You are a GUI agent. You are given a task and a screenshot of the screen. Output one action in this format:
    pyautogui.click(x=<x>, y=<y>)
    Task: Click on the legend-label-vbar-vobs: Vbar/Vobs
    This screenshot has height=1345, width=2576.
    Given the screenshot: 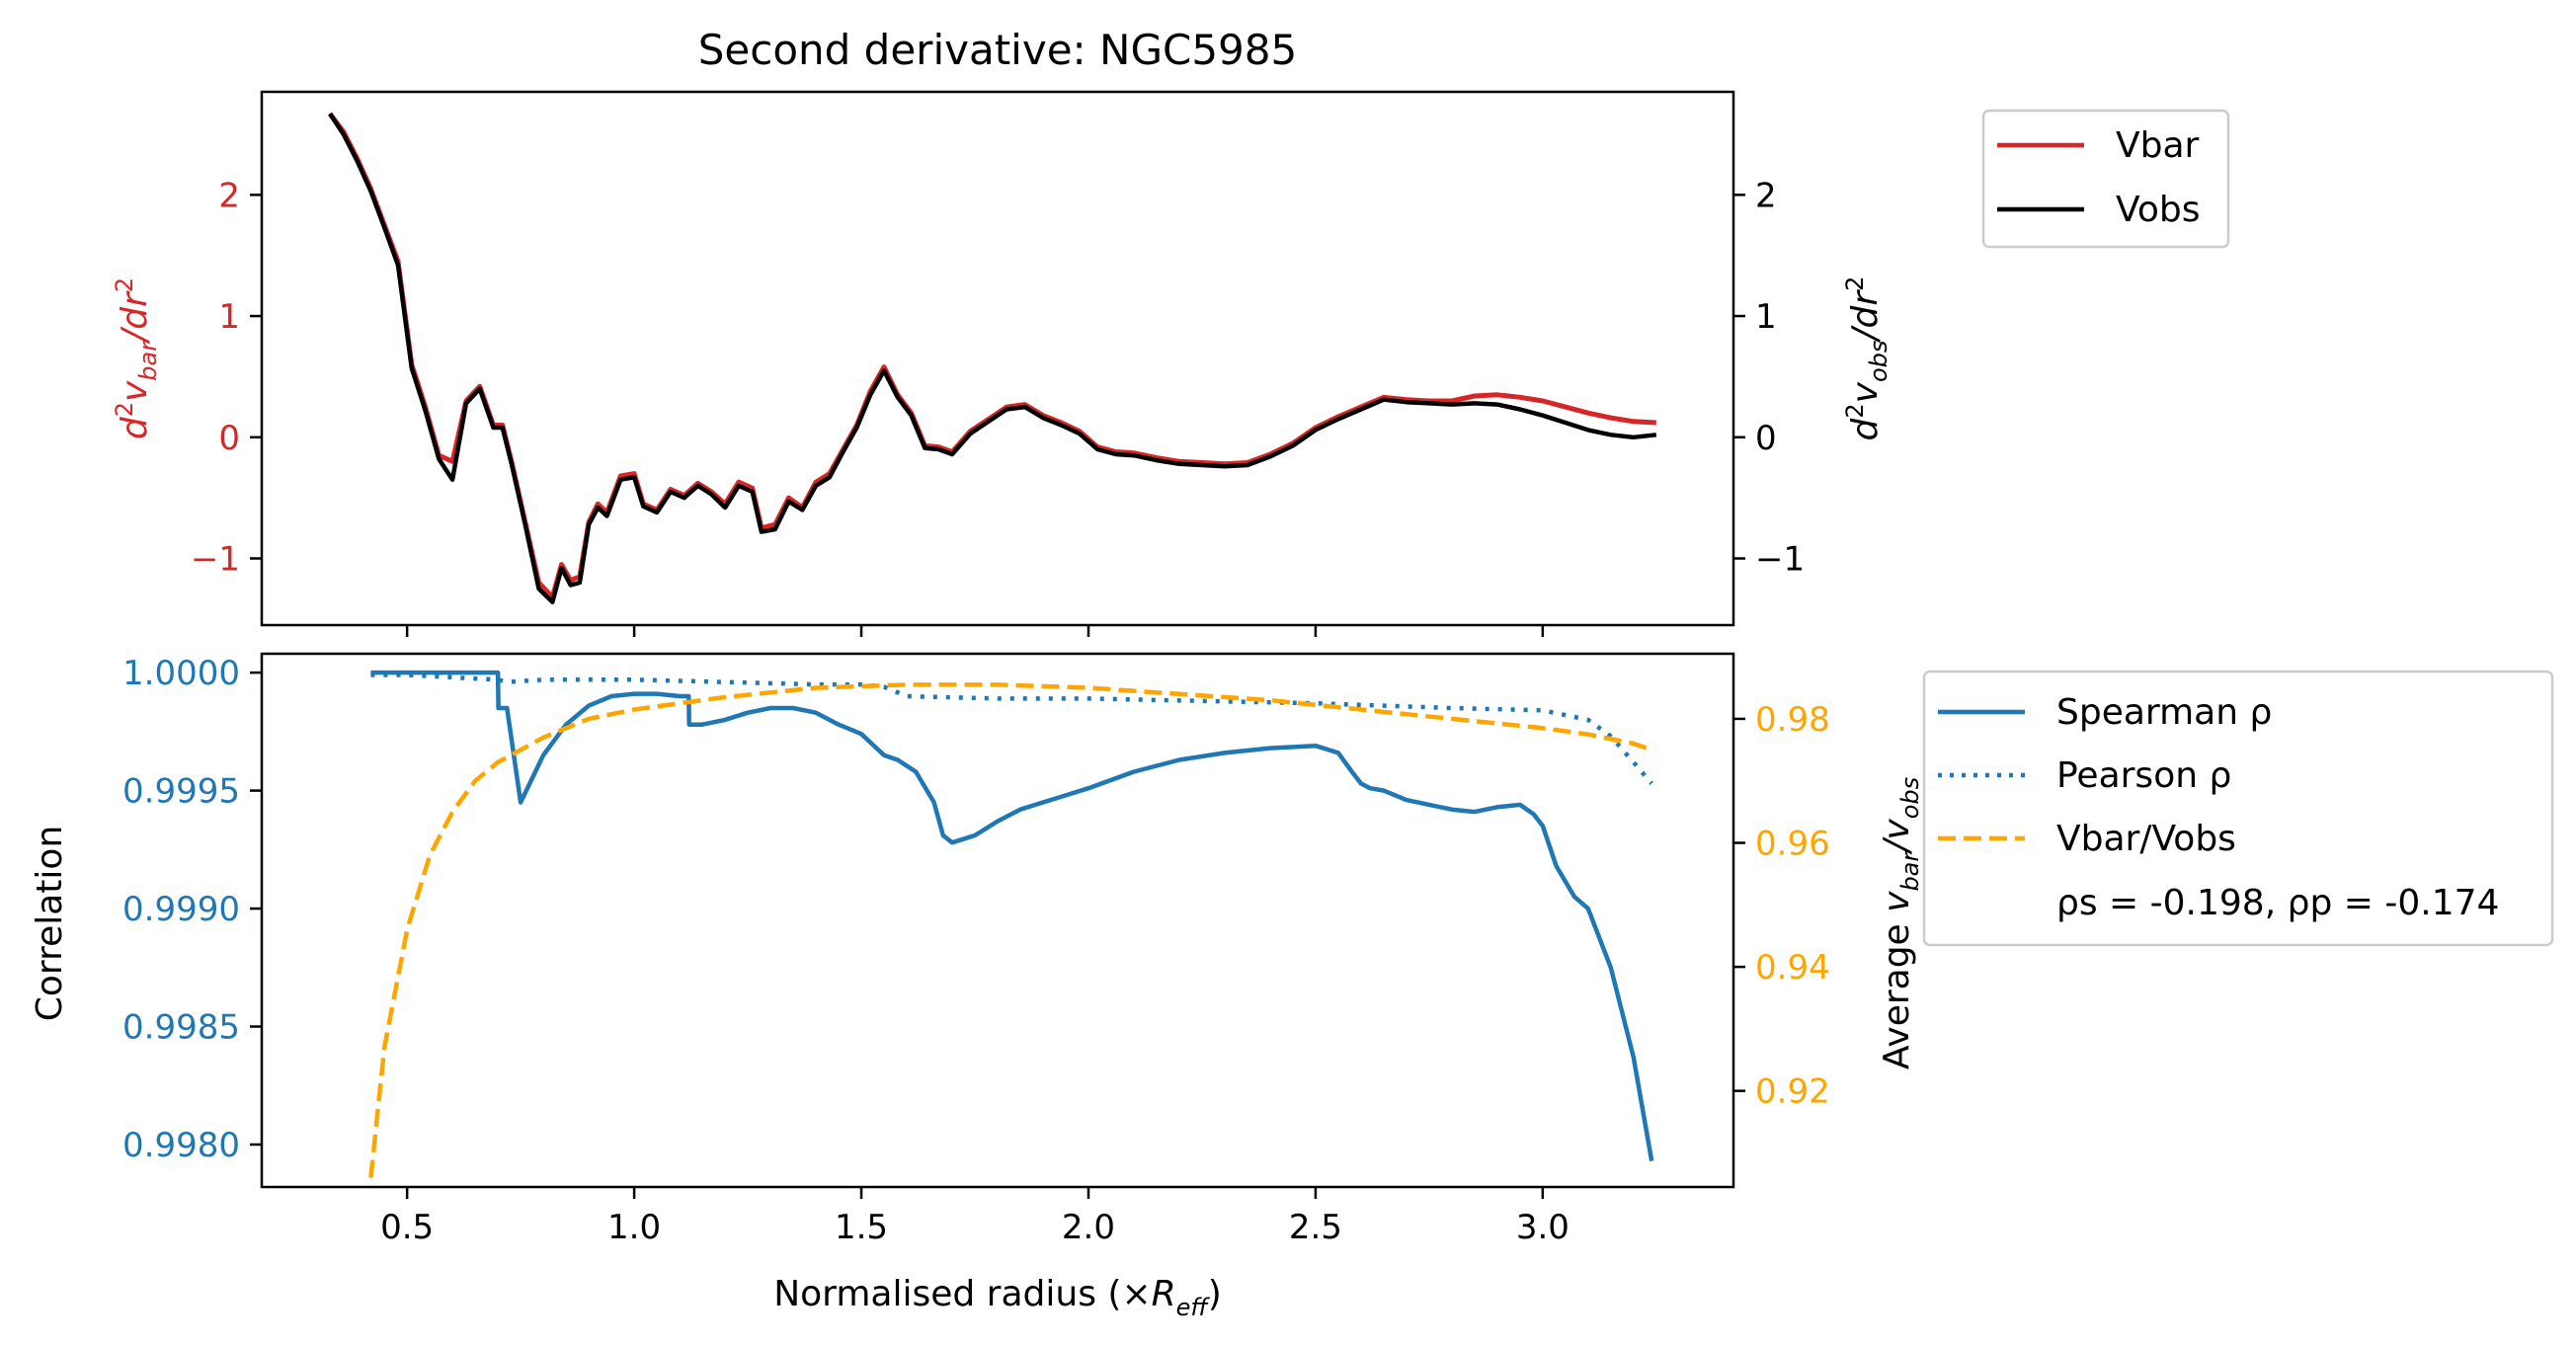 What is the action you would take?
    pyautogui.click(x=2146, y=839)
    